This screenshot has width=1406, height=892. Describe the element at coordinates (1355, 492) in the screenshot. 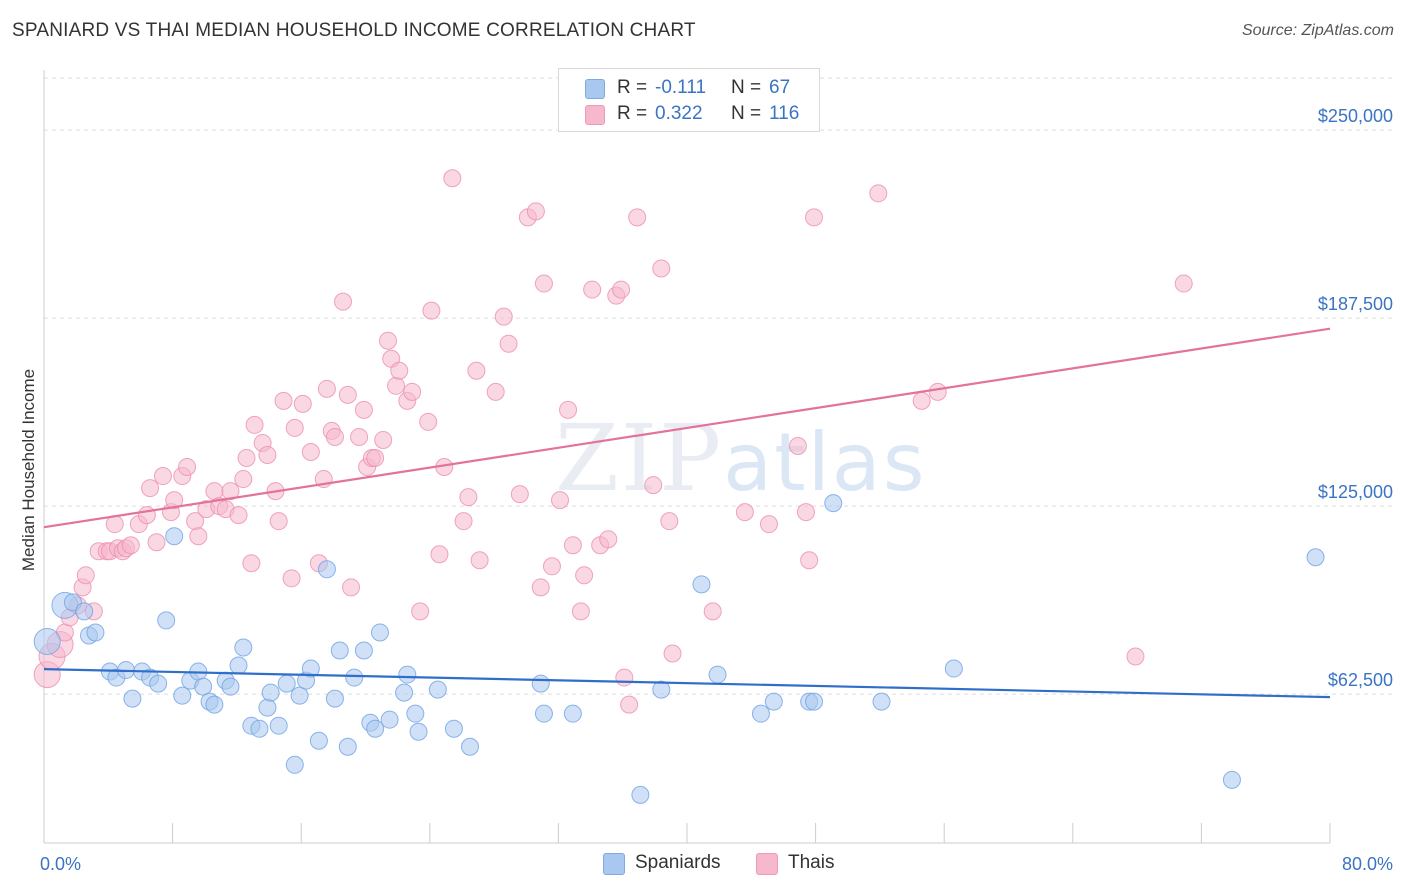

I see `y-tick-label: $125,000` at that location.